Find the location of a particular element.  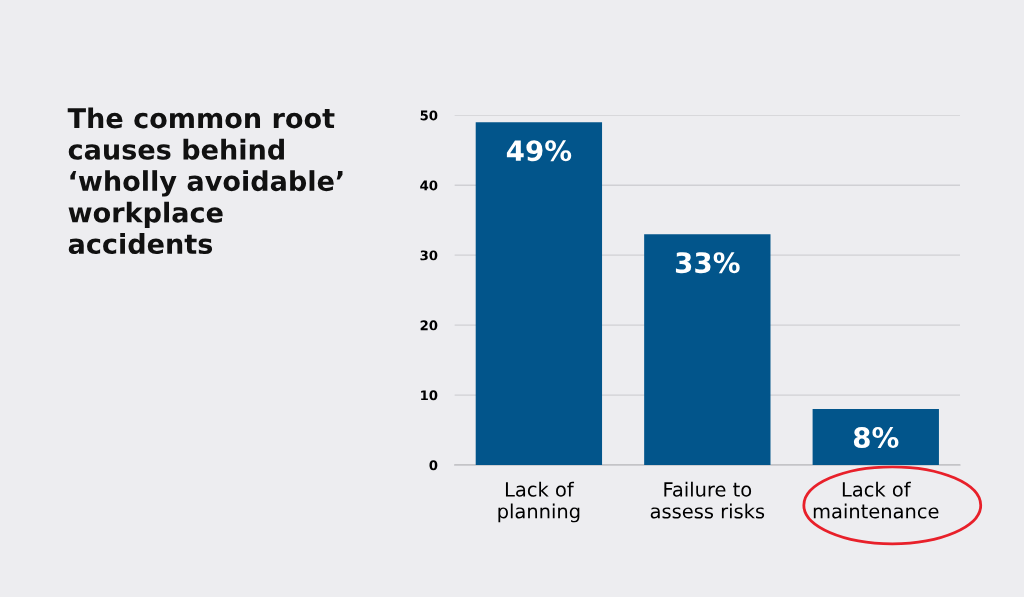

y-tick-label: 40 is located at coordinates (429, 185).